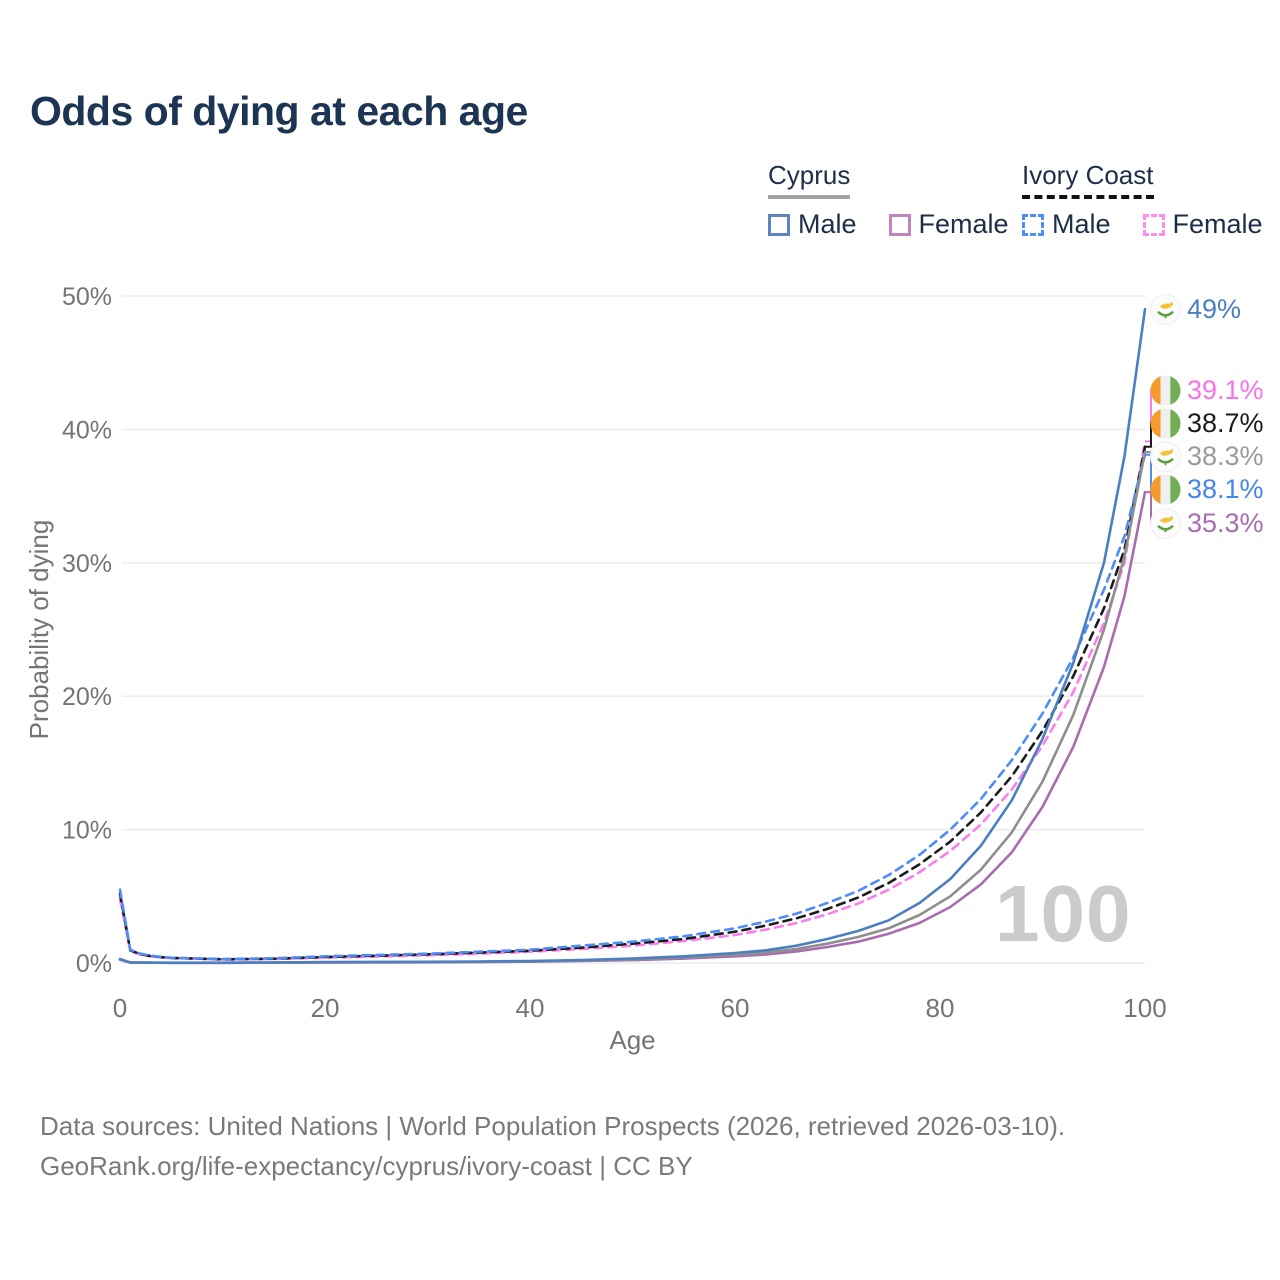  What do you see at coordinates (1153, 224) in the screenshot?
I see `ivory-coast-female-swatch-icon` at bounding box center [1153, 224].